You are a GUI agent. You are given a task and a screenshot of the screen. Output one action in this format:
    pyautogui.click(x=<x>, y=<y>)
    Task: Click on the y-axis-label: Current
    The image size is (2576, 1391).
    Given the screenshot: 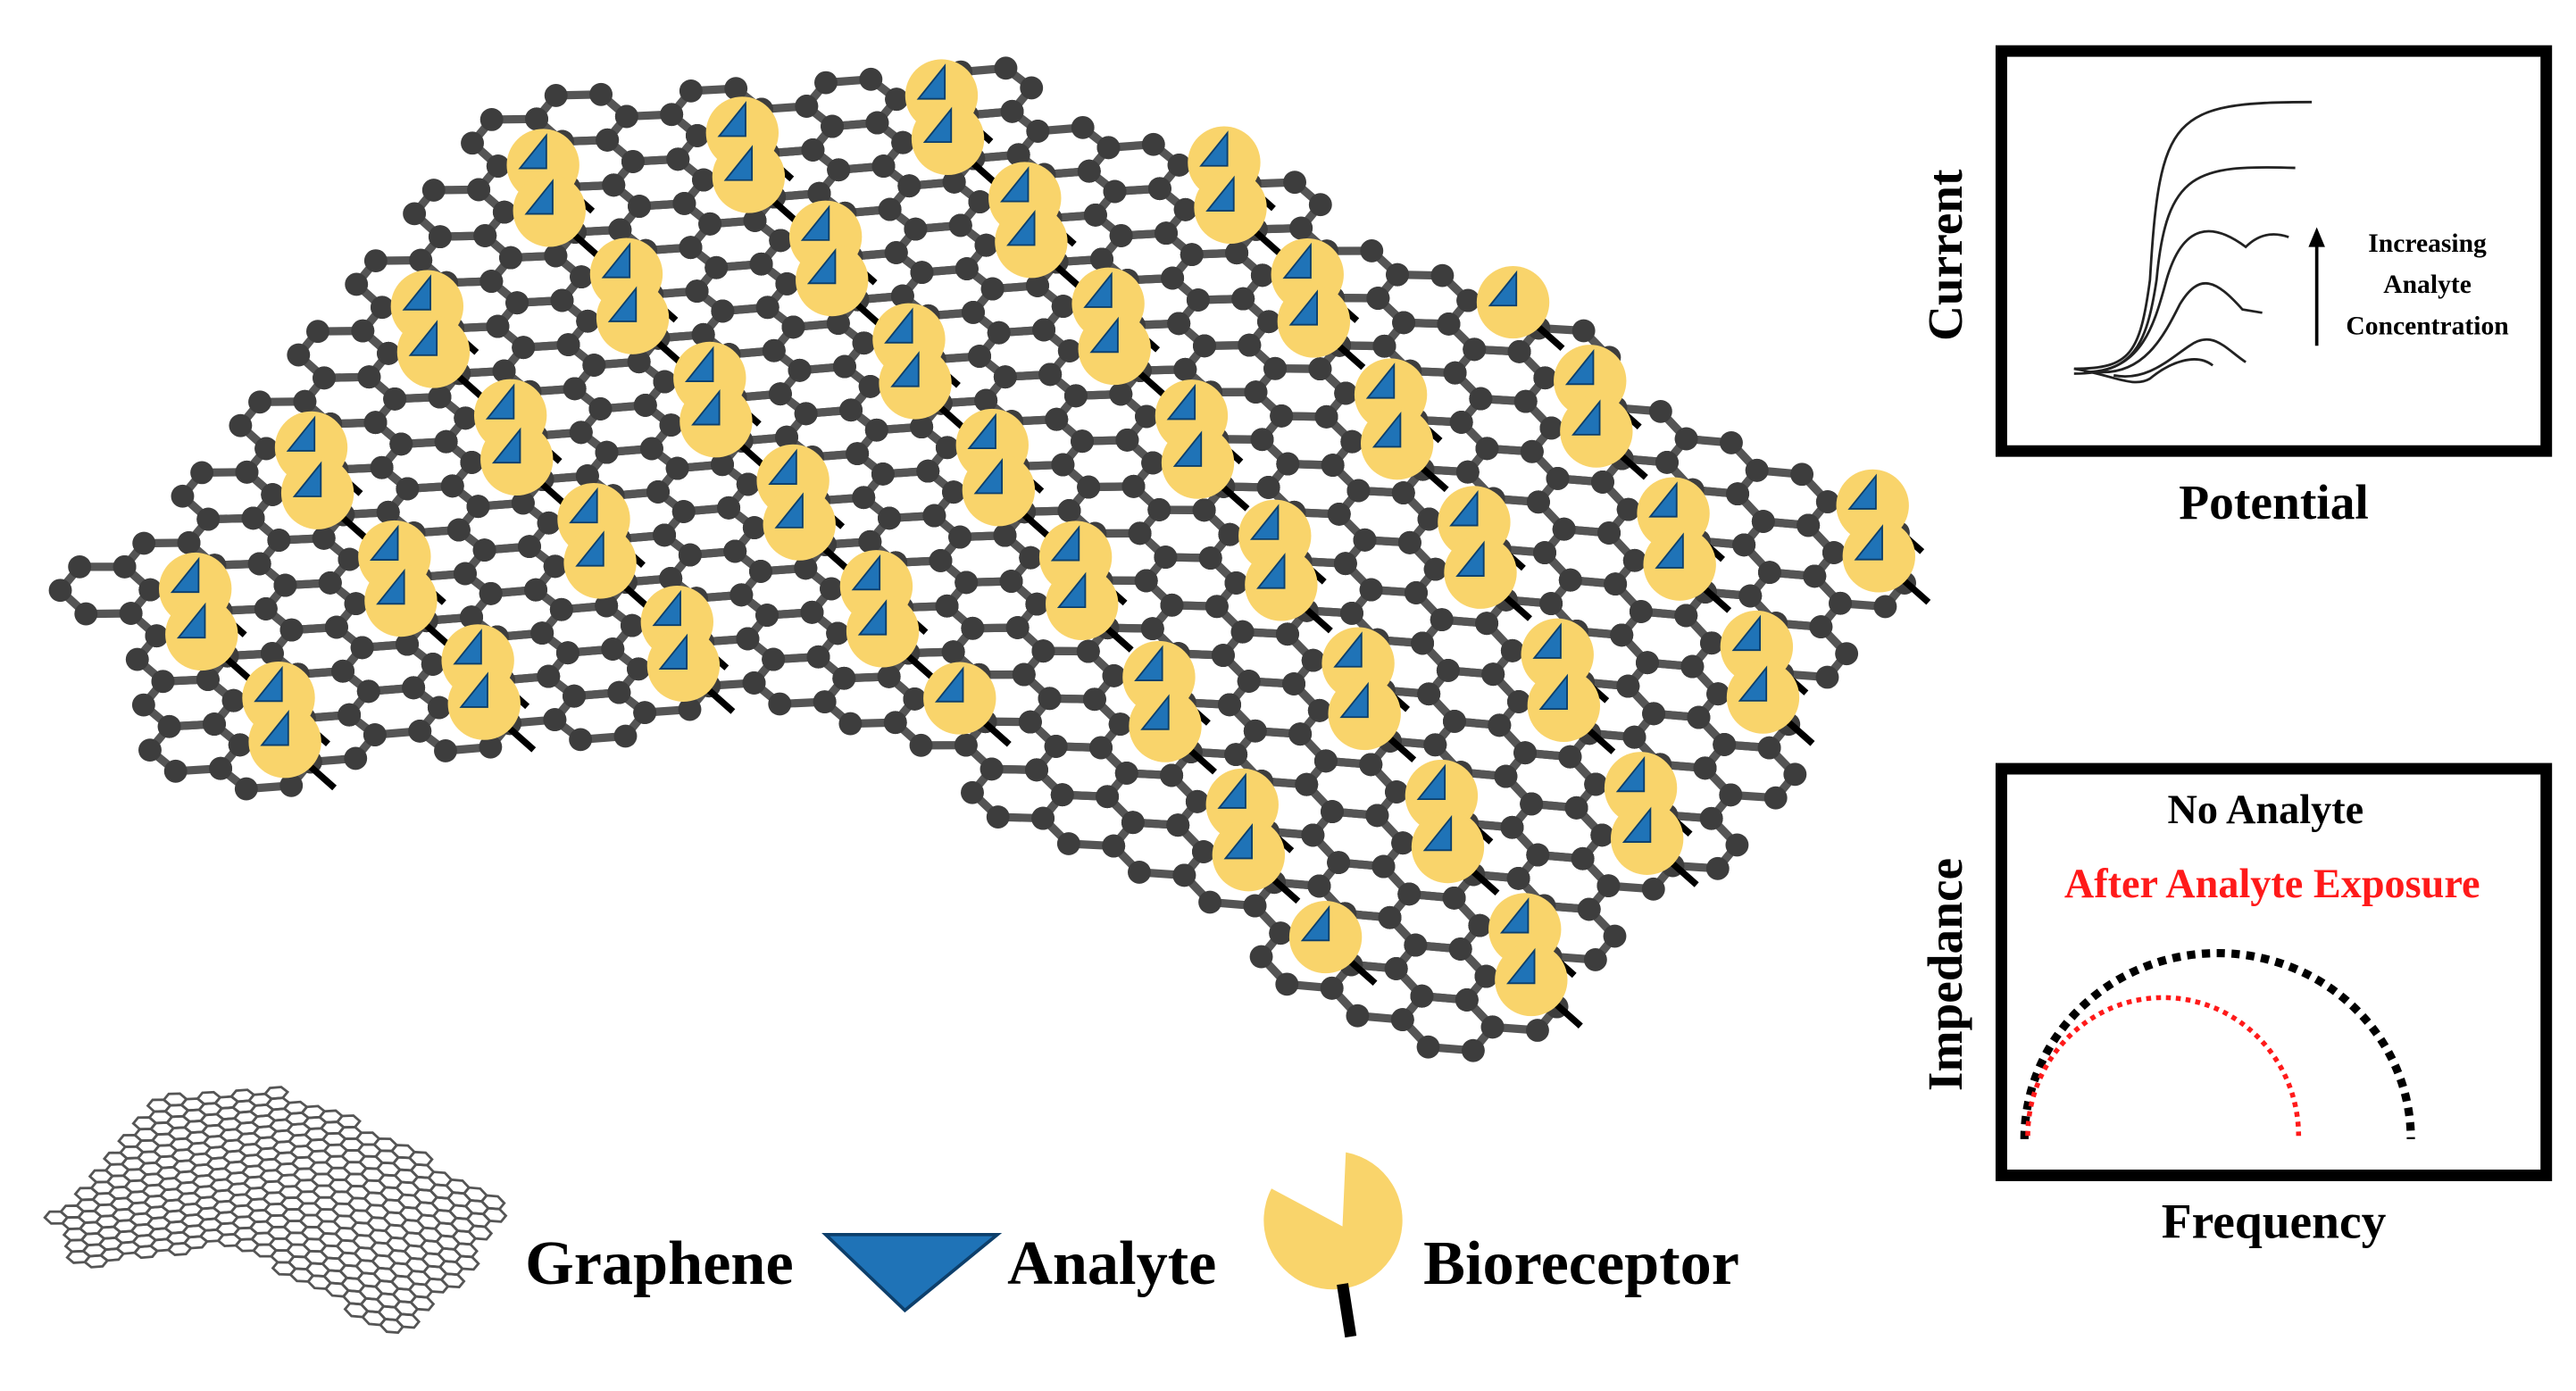 What is the action you would take?
    pyautogui.click(x=1945, y=255)
    